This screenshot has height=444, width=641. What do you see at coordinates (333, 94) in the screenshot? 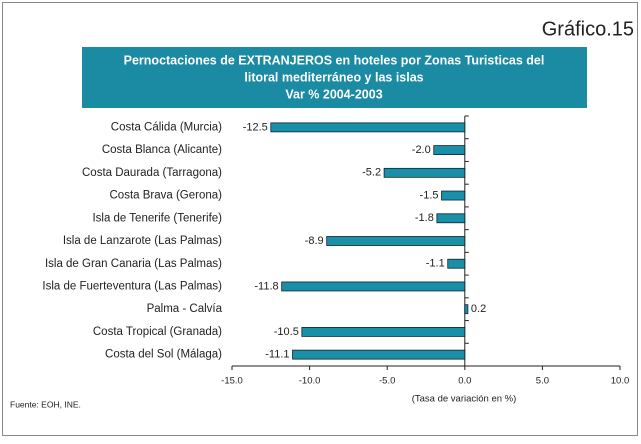
I see `chart-title: Var % 2004-2003` at bounding box center [333, 94].